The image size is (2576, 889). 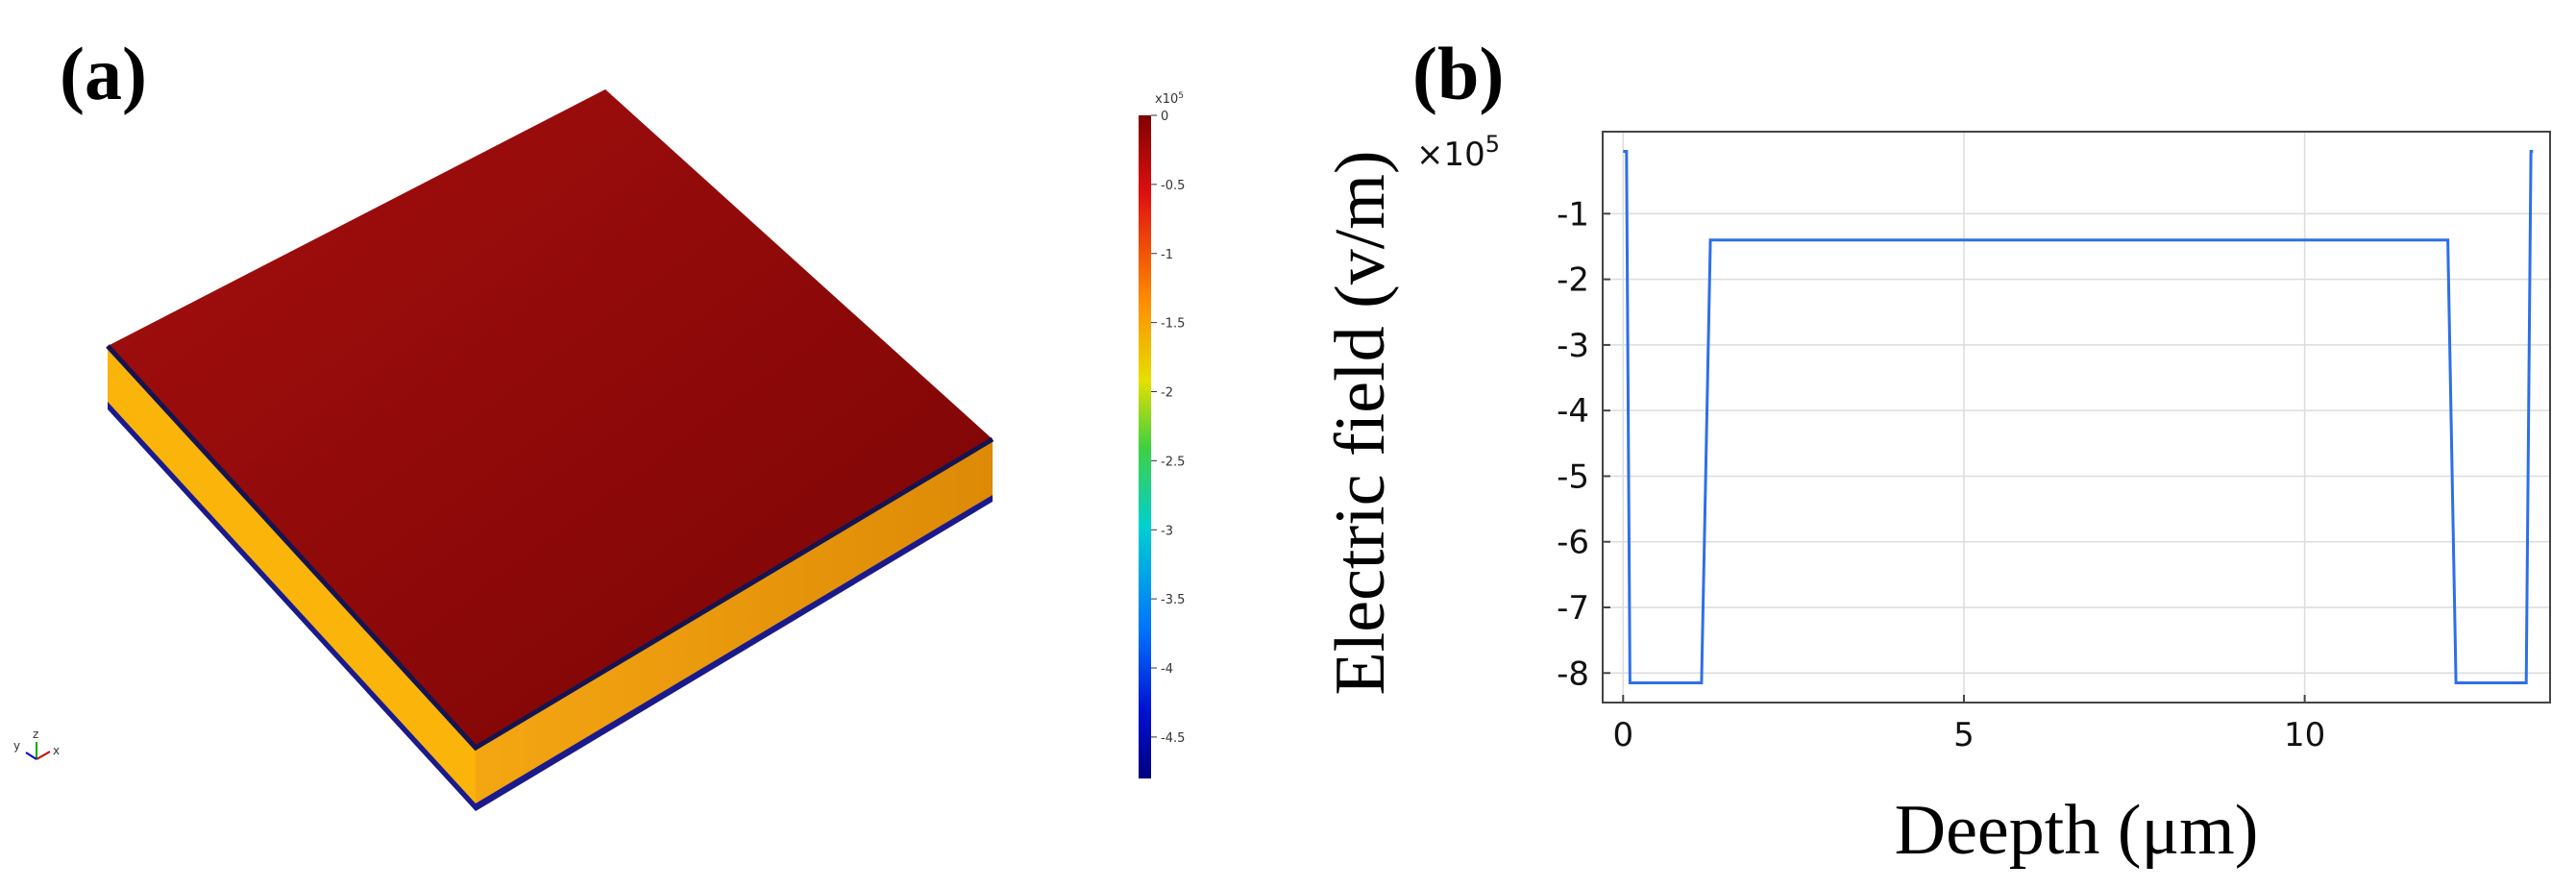 I want to click on slab-right-face, so click(x=734, y=624).